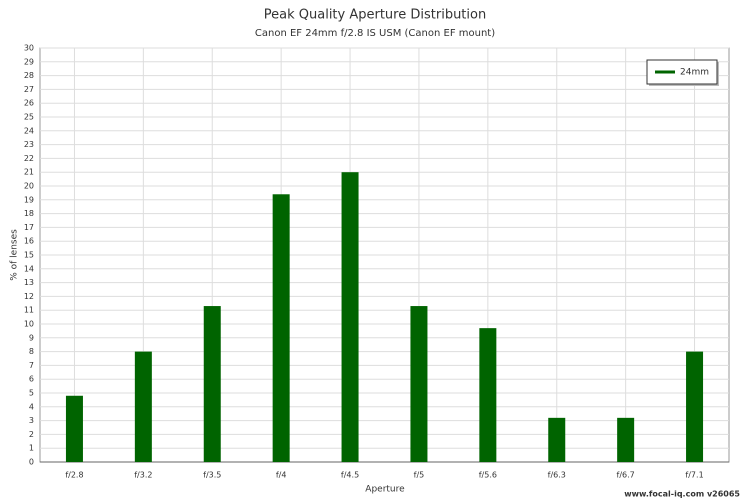  What do you see at coordinates (29, 213) in the screenshot?
I see `y-tick-label: 18` at bounding box center [29, 213].